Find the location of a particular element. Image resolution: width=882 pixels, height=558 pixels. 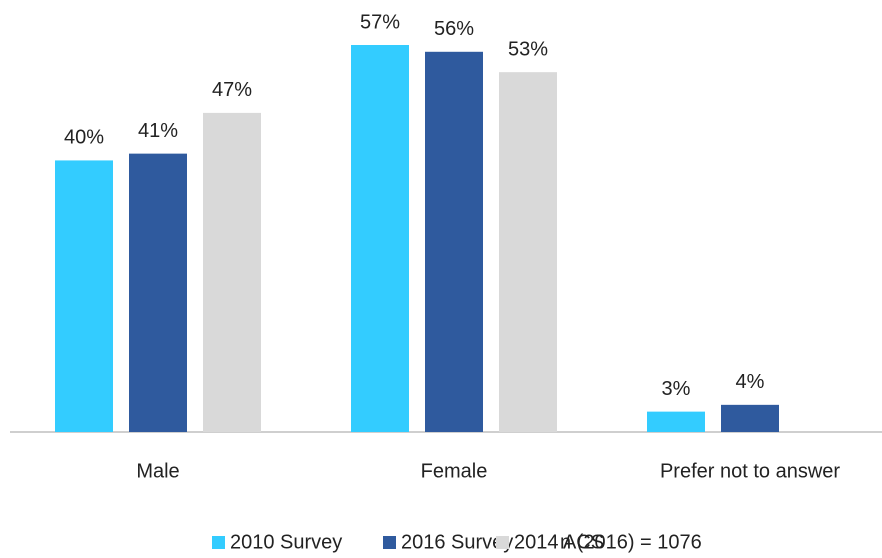

legend-label: 2016 Survey is located at coordinates (457, 542).